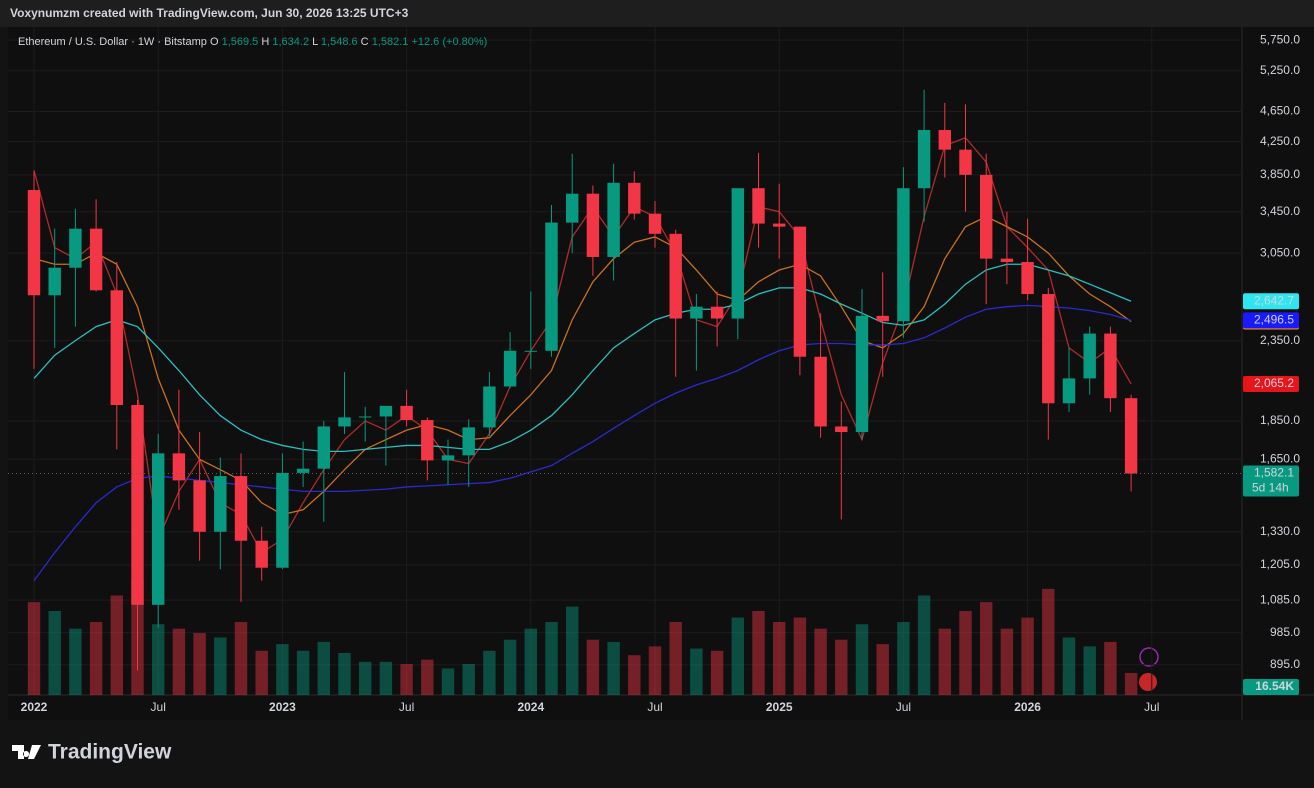  I want to click on countdown: 5d 14h, so click(1270, 488).